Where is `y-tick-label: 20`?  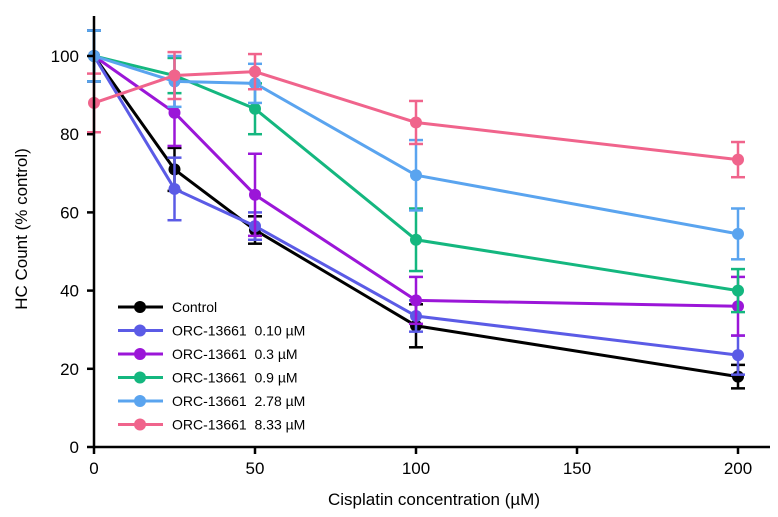 y-tick-label: 20 is located at coordinates (69, 369).